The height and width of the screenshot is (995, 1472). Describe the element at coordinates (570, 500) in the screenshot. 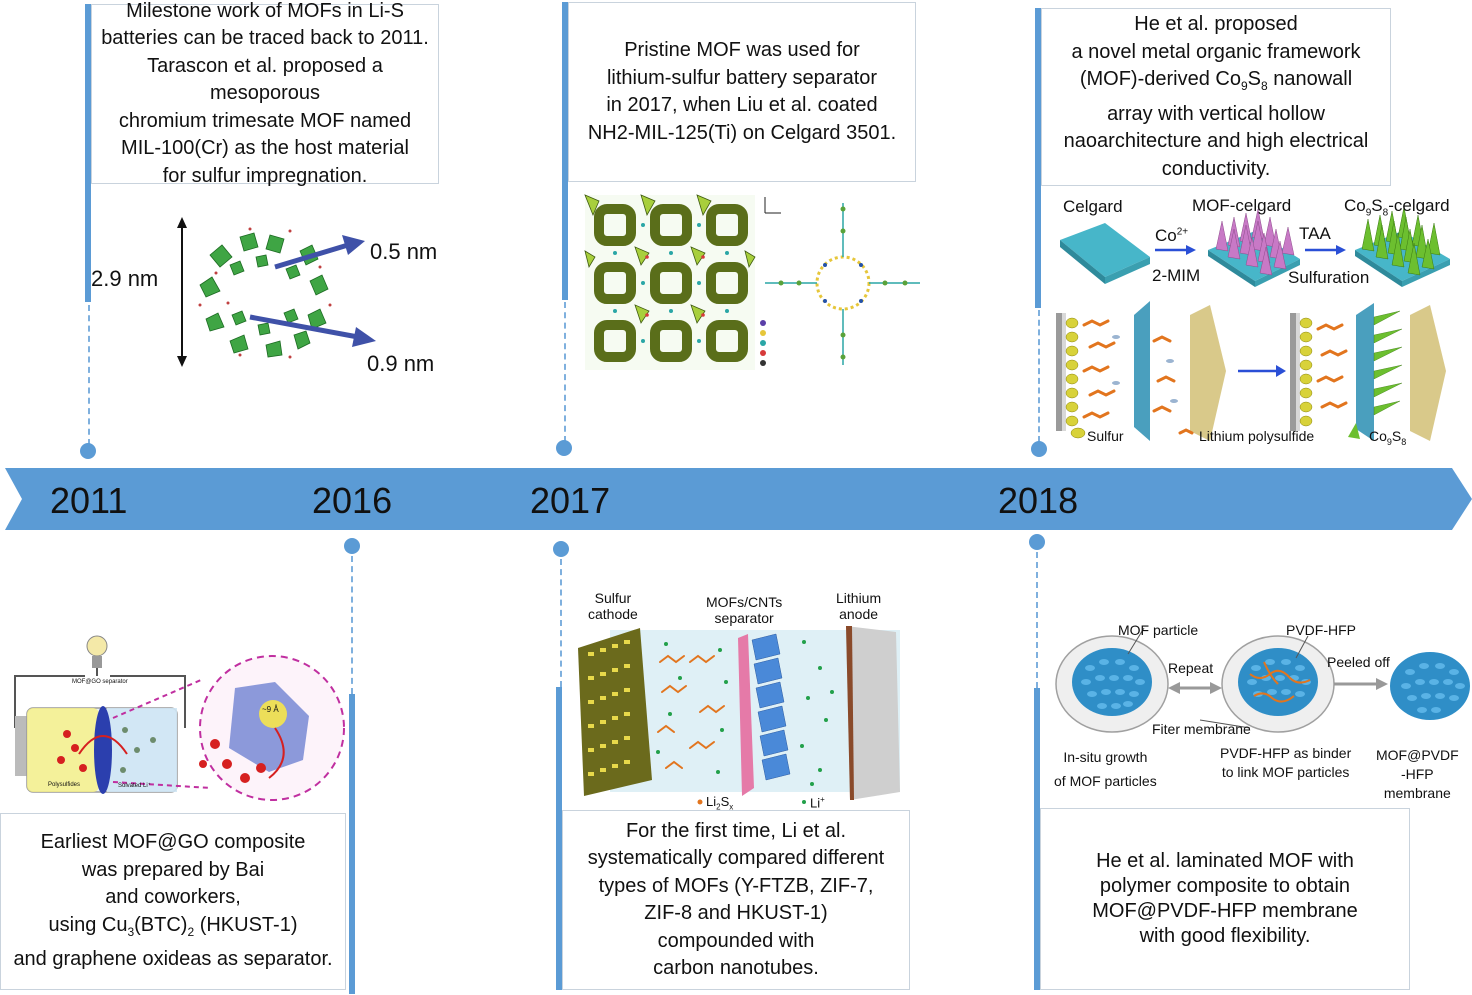

I see `year-2017: 2017` at that location.